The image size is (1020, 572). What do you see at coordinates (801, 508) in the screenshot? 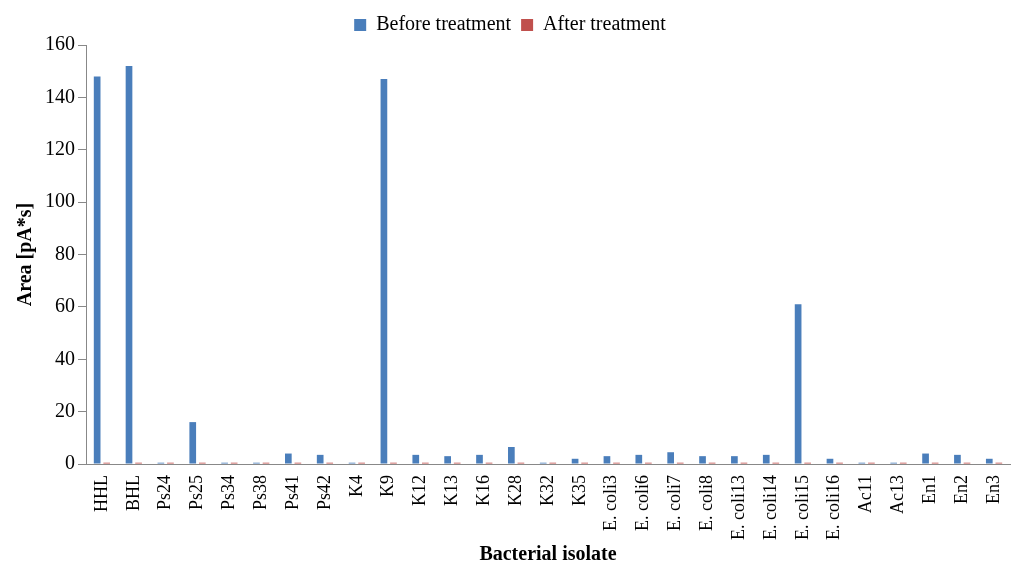
I see `x-tick-label: E. coli15` at bounding box center [801, 508].